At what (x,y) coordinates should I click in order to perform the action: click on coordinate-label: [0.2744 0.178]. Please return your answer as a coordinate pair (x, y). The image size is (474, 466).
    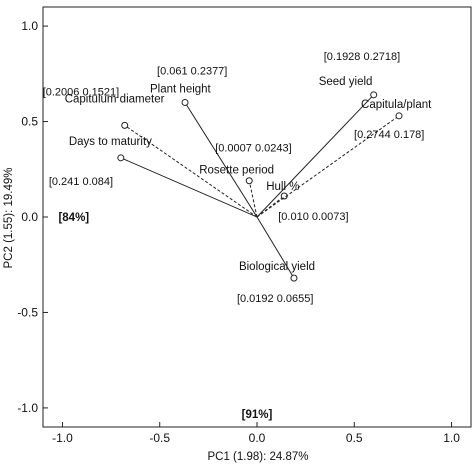
    Looking at the image, I should click on (389, 135).